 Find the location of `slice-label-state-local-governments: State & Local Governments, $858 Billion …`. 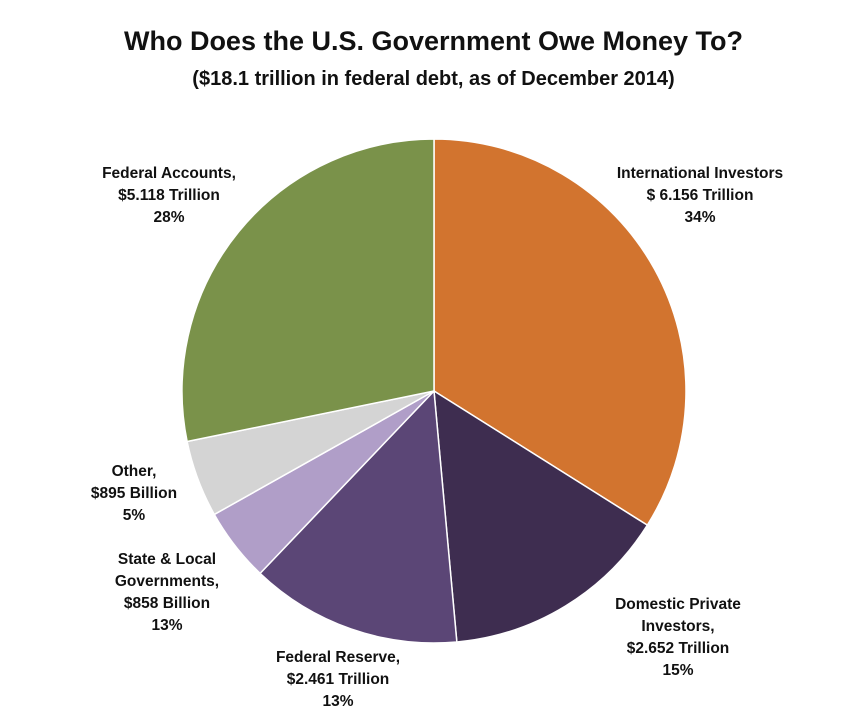

slice-label-state-local-governments: State & Local Governments, $858 Billion … is located at coordinates (167, 592).